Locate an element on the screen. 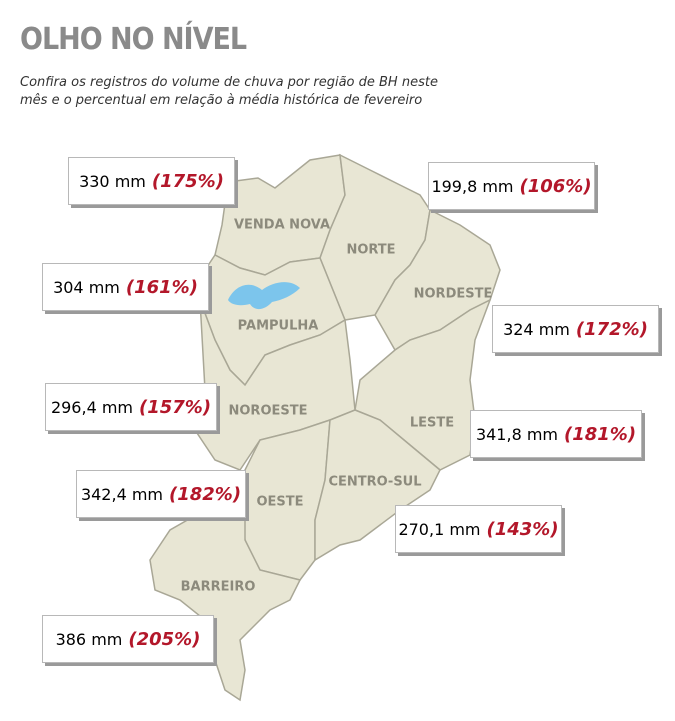 The image size is (675, 721). rain-percent: (157%) is located at coordinates (175, 407).